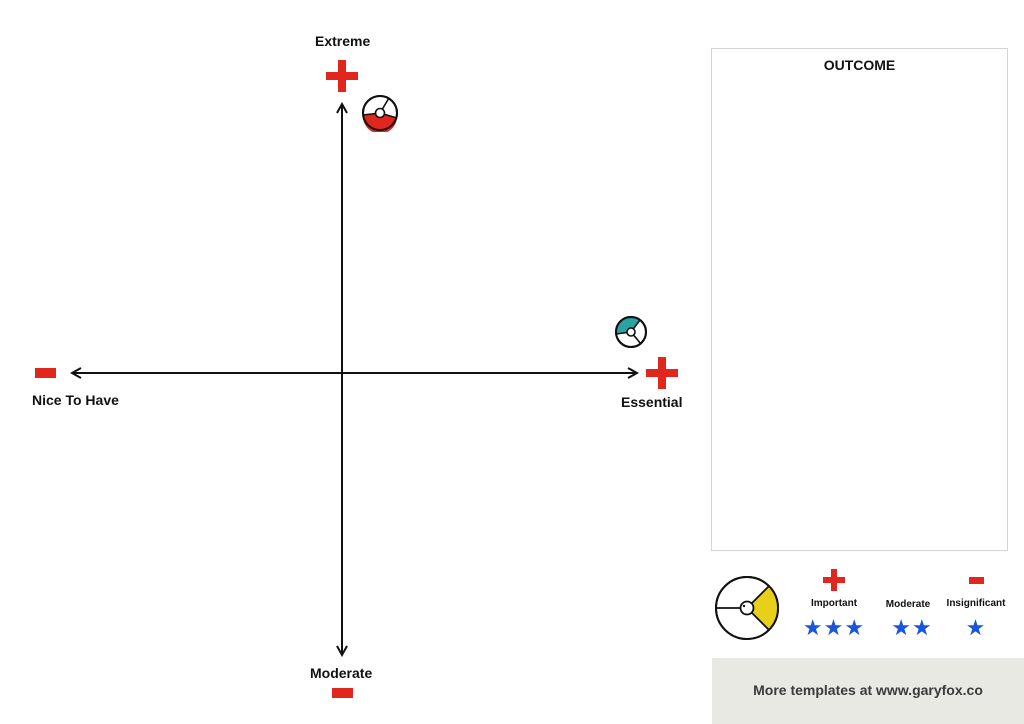 The height and width of the screenshot is (724, 1024). Describe the element at coordinates (631, 332) in the screenshot. I see `pie-wheel-marker-teal` at that location.